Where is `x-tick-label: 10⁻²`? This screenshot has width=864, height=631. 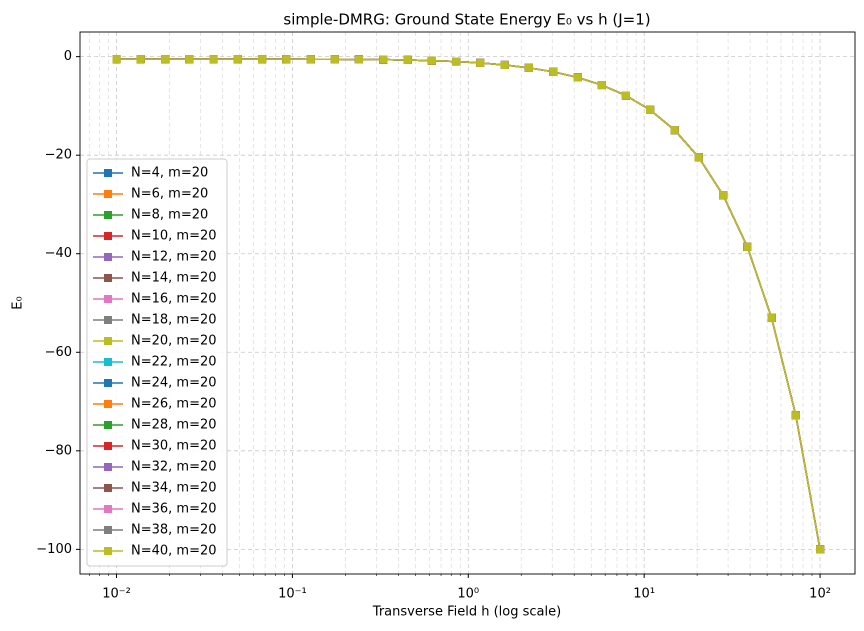 x-tick-label: 10⁻² is located at coordinates (116, 594).